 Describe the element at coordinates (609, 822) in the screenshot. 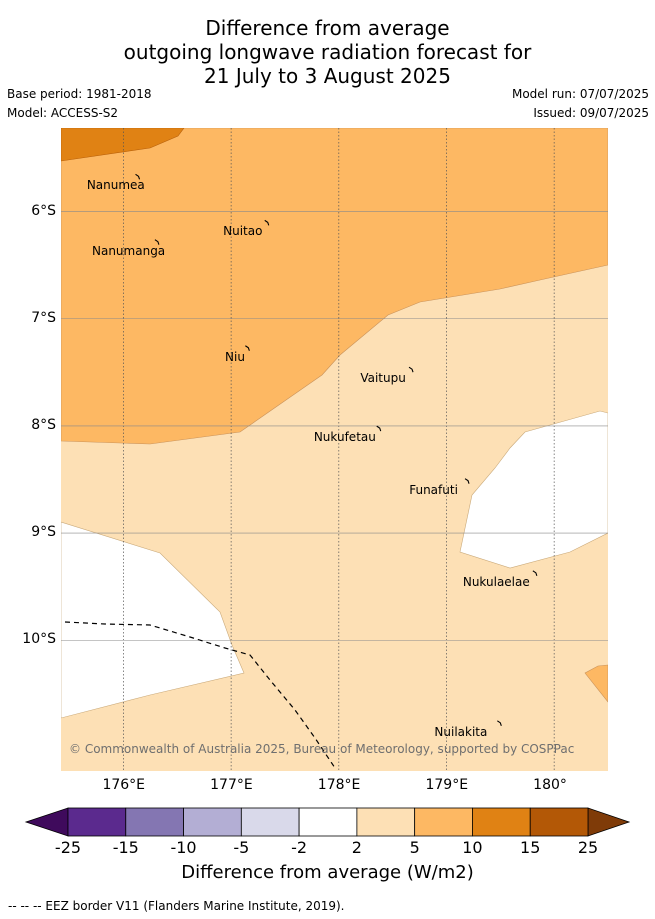

I see `colorbar-over-arrow` at that location.